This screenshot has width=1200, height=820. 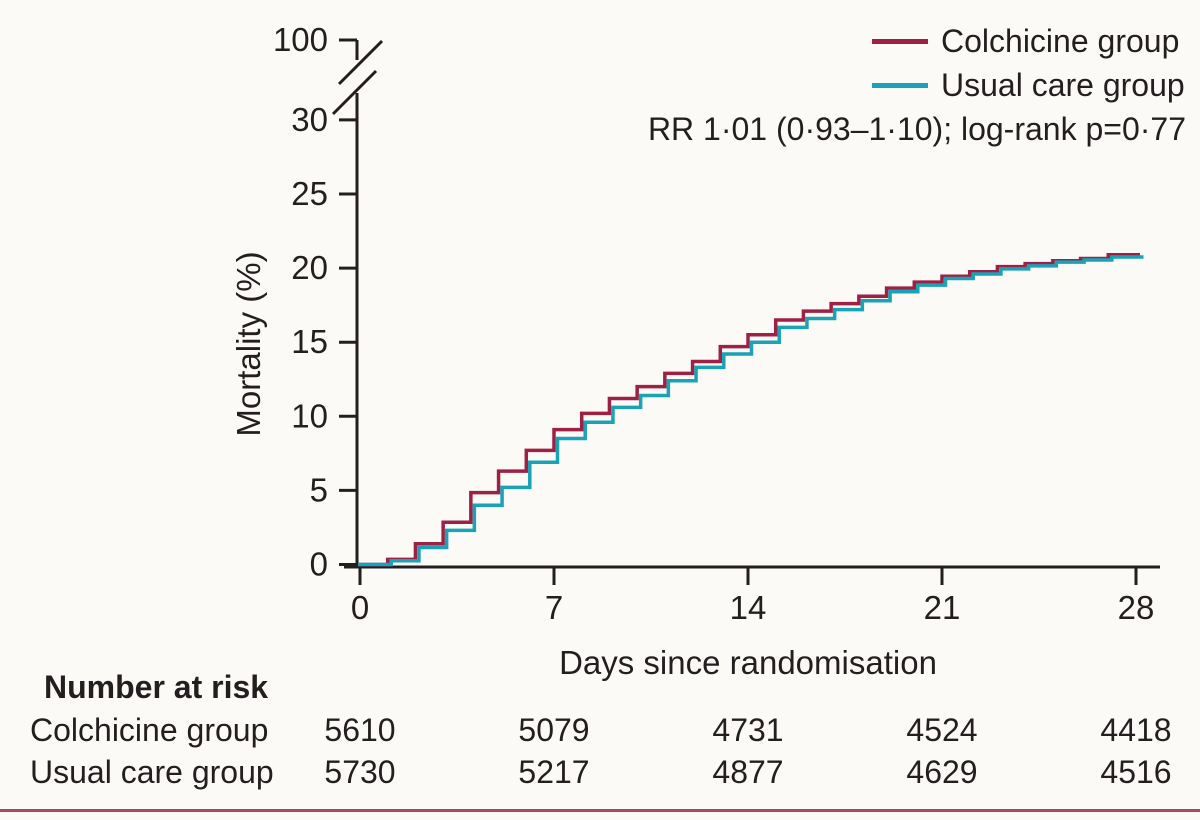 What do you see at coordinates (1136, 730) in the screenshot?
I see `risk-value: 4418` at bounding box center [1136, 730].